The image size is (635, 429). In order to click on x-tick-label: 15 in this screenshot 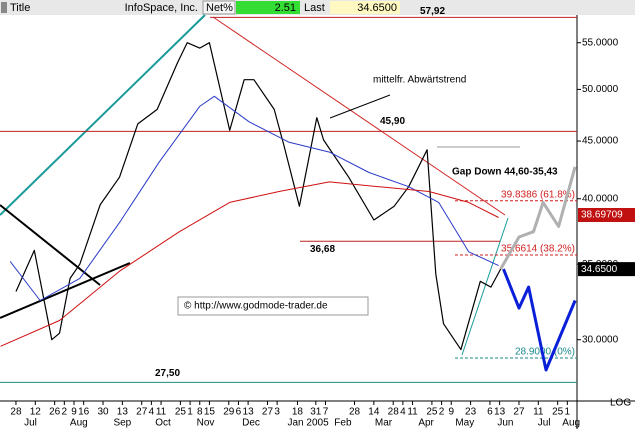, I will do `click(210, 412)`.